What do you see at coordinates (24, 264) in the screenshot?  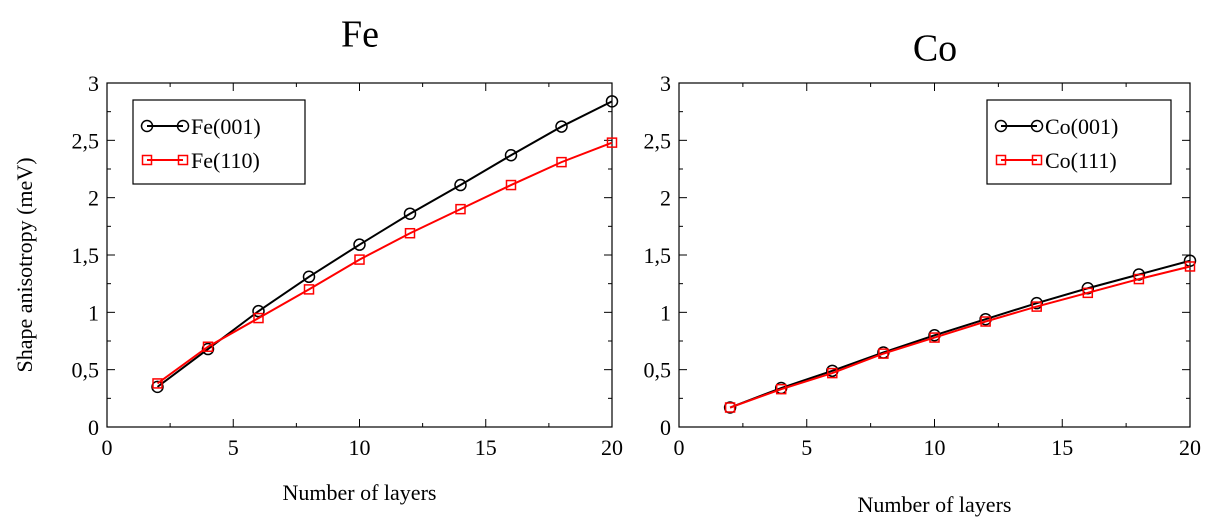 I see `y-axis-label: Shape anisotropy (meV)` at bounding box center [24, 264].